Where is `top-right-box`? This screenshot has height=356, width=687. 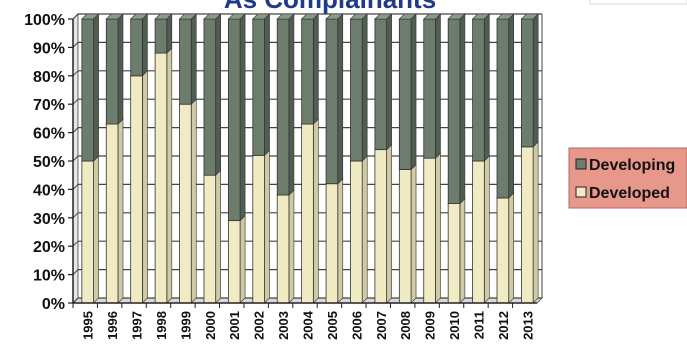 top-right-box is located at coordinates (638, 2).